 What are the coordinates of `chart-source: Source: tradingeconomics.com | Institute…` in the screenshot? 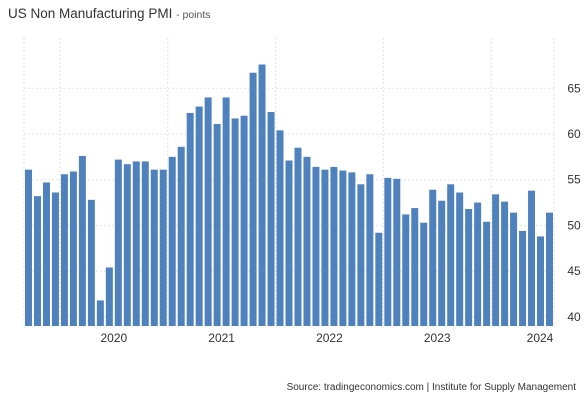 It's located at (431, 387).